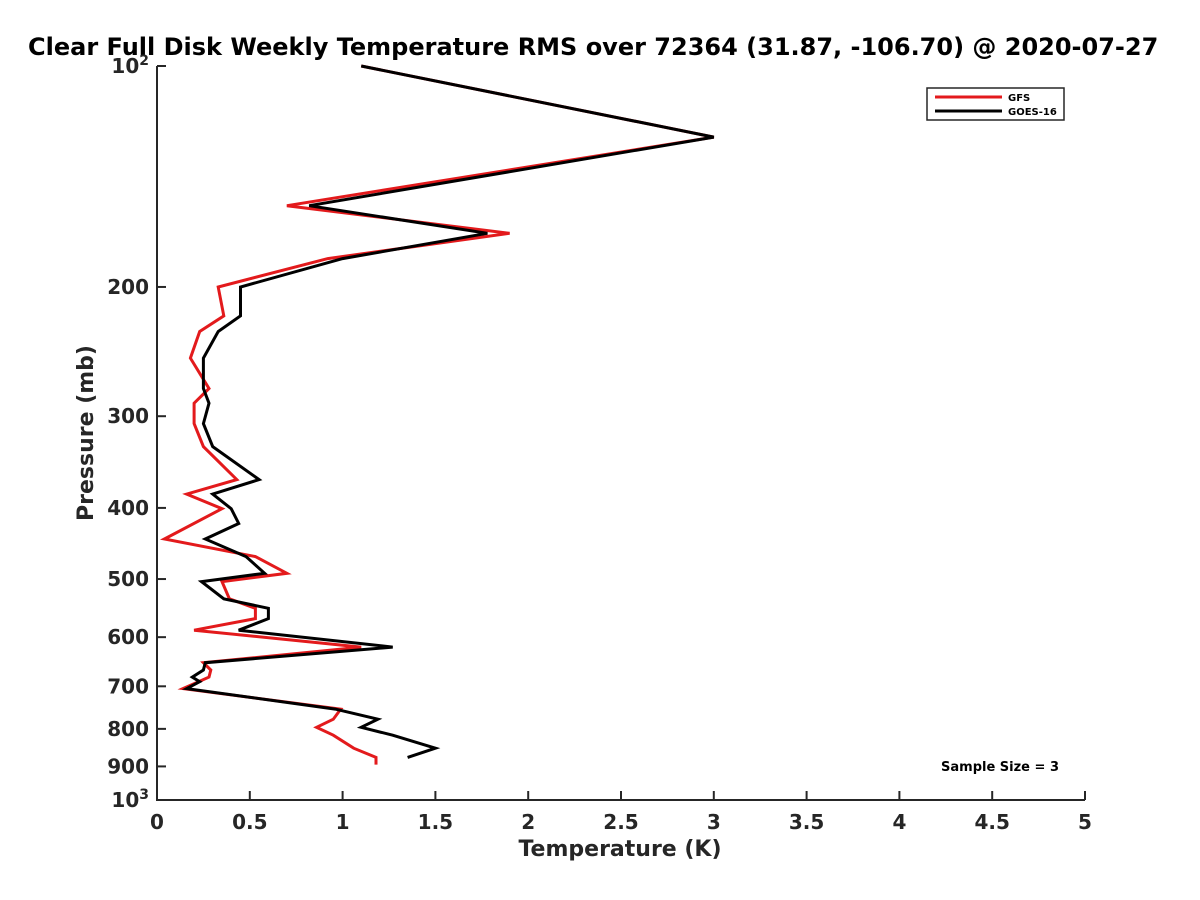  What do you see at coordinates (1085, 822) in the screenshot?
I see `x-tick-label: 5` at bounding box center [1085, 822].